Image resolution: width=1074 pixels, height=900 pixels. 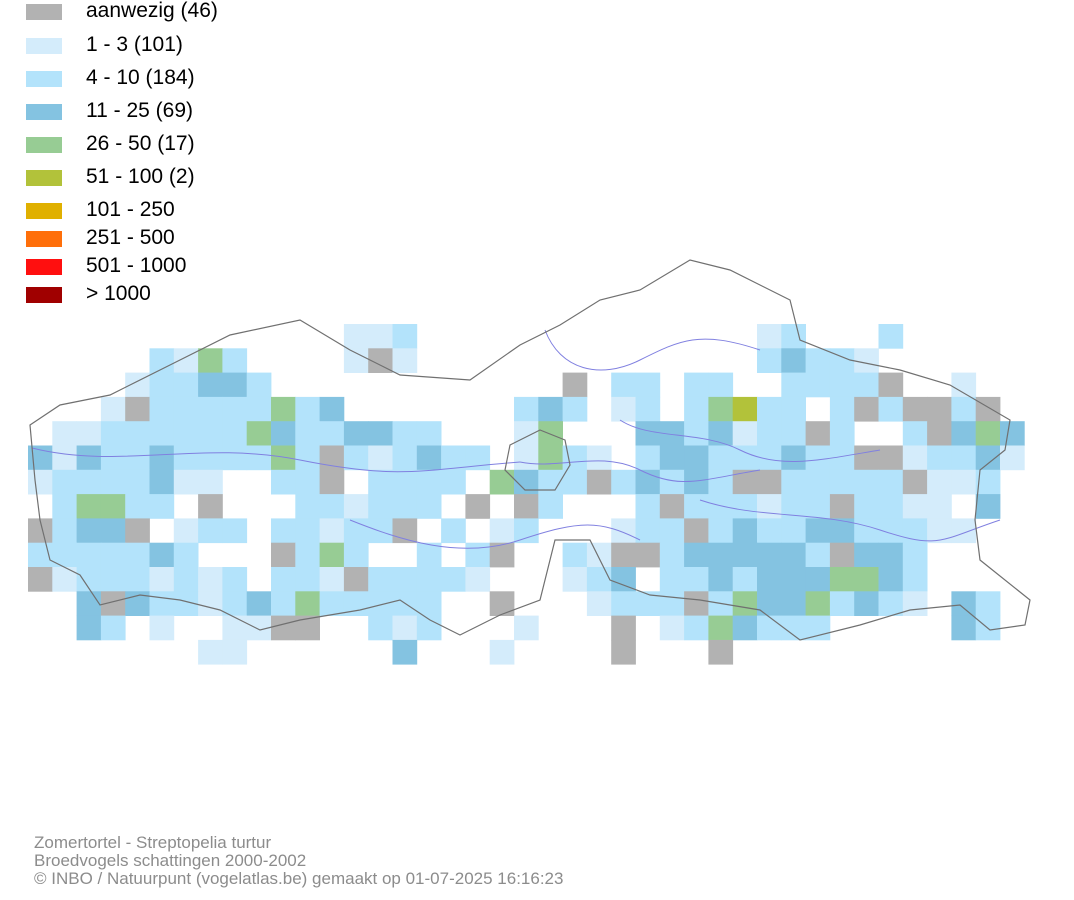 I want to click on legend-item-c5: 51 - 100 (2), so click(x=166, y=176).